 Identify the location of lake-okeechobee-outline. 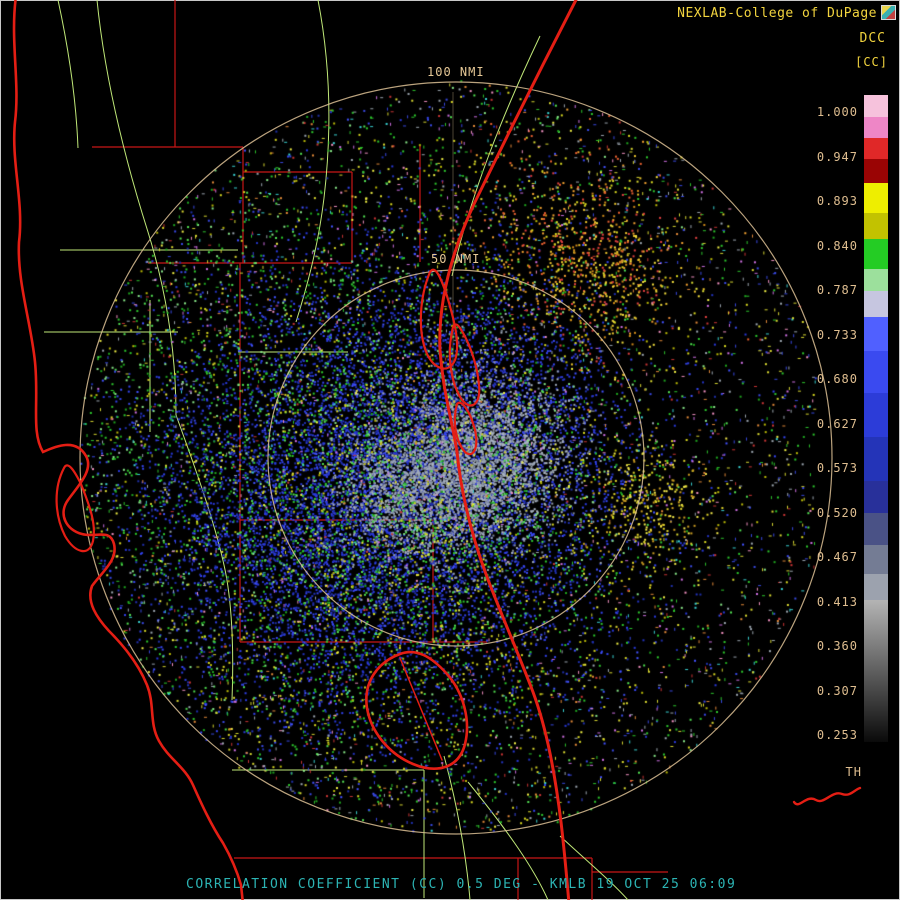
(417, 710).